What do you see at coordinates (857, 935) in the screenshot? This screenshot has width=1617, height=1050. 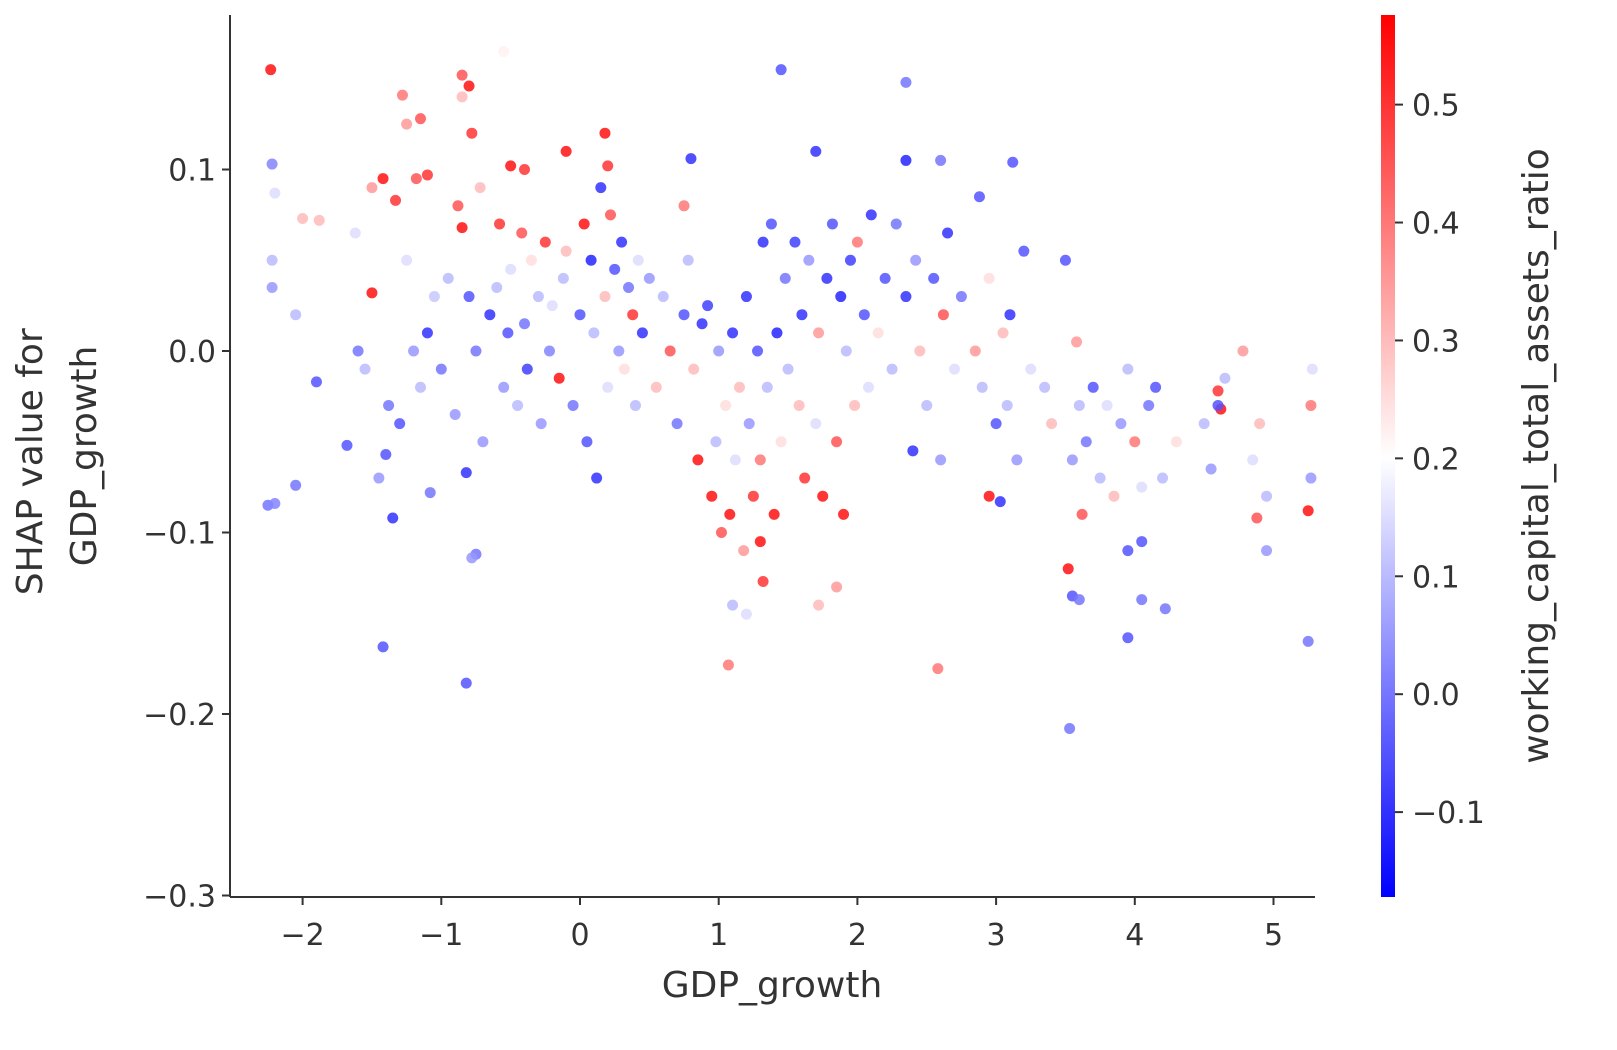 I see `x-tick-label: 2` at bounding box center [857, 935].